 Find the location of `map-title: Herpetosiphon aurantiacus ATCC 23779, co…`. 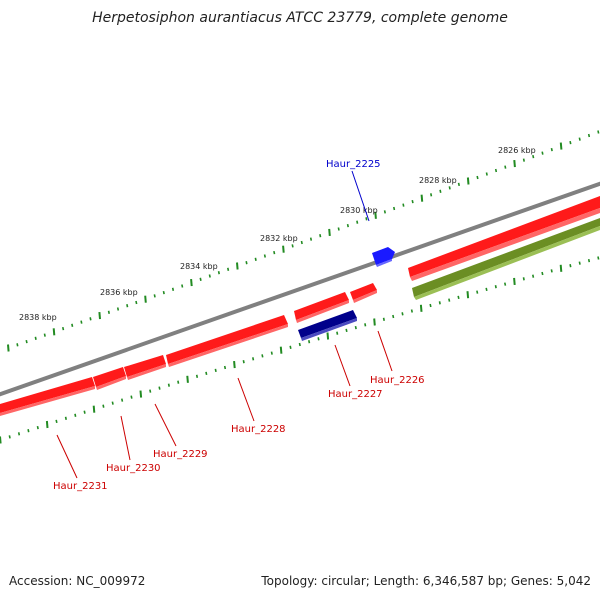

map-title: Herpetosiphon aurantiacus ATCC 23779, co… is located at coordinates (300, 18).